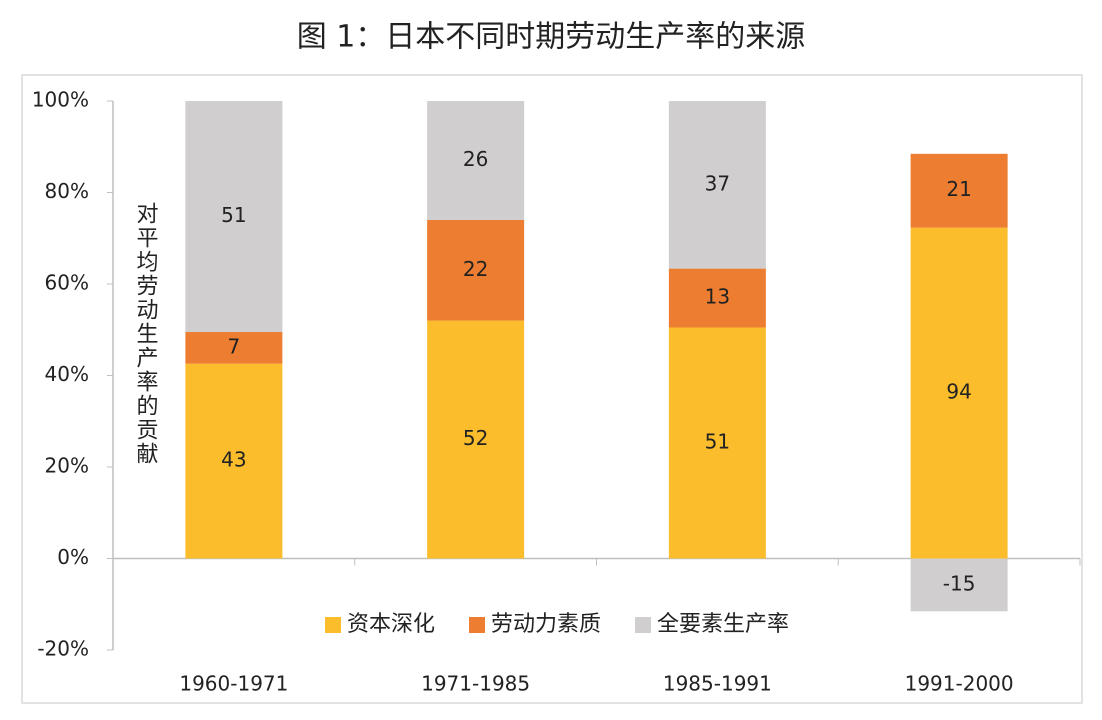 This screenshot has width=1102, height=720. Describe the element at coordinates (551, 37) in the screenshot. I see `chart-title: 图 1：日本不同时期劳动生产率的来源` at that location.